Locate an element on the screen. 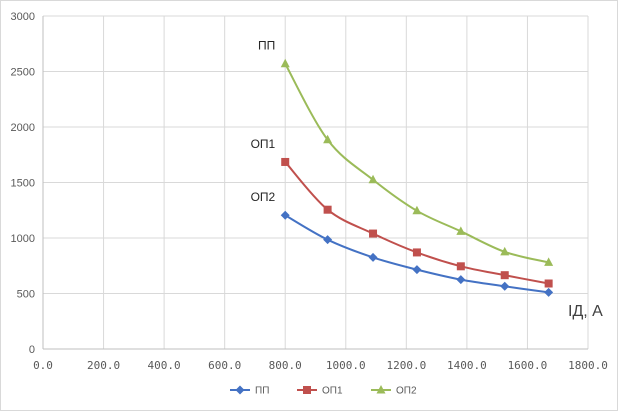 This screenshot has height=412, width=618. legend-label: ПП is located at coordinates (262, 391).